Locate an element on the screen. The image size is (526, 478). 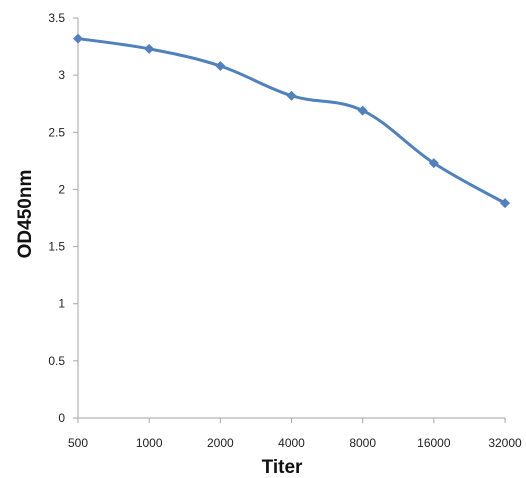
x-axis-title: Titer is located at coordinates (282, 467).